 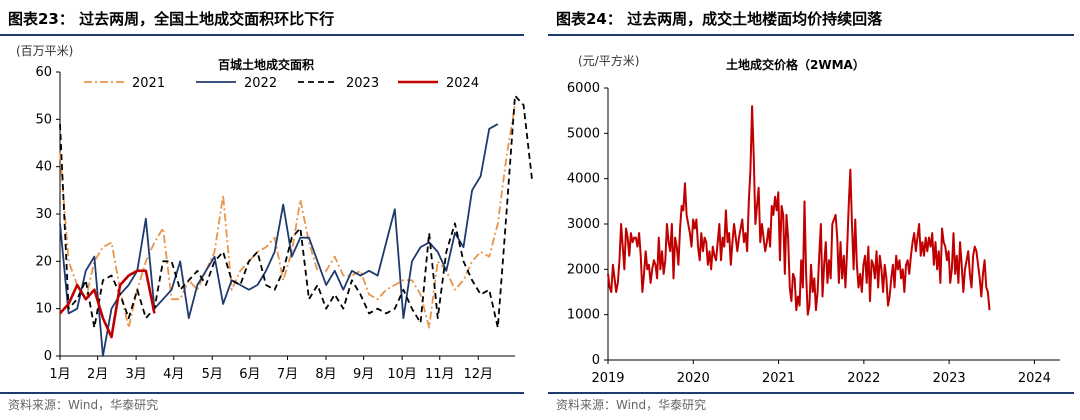 What do you see at coordinates (83, 405) in the screenshot?
I see `source-note-left: 资料来源：Wind，华泰研究` at bounding box center [83, 405].